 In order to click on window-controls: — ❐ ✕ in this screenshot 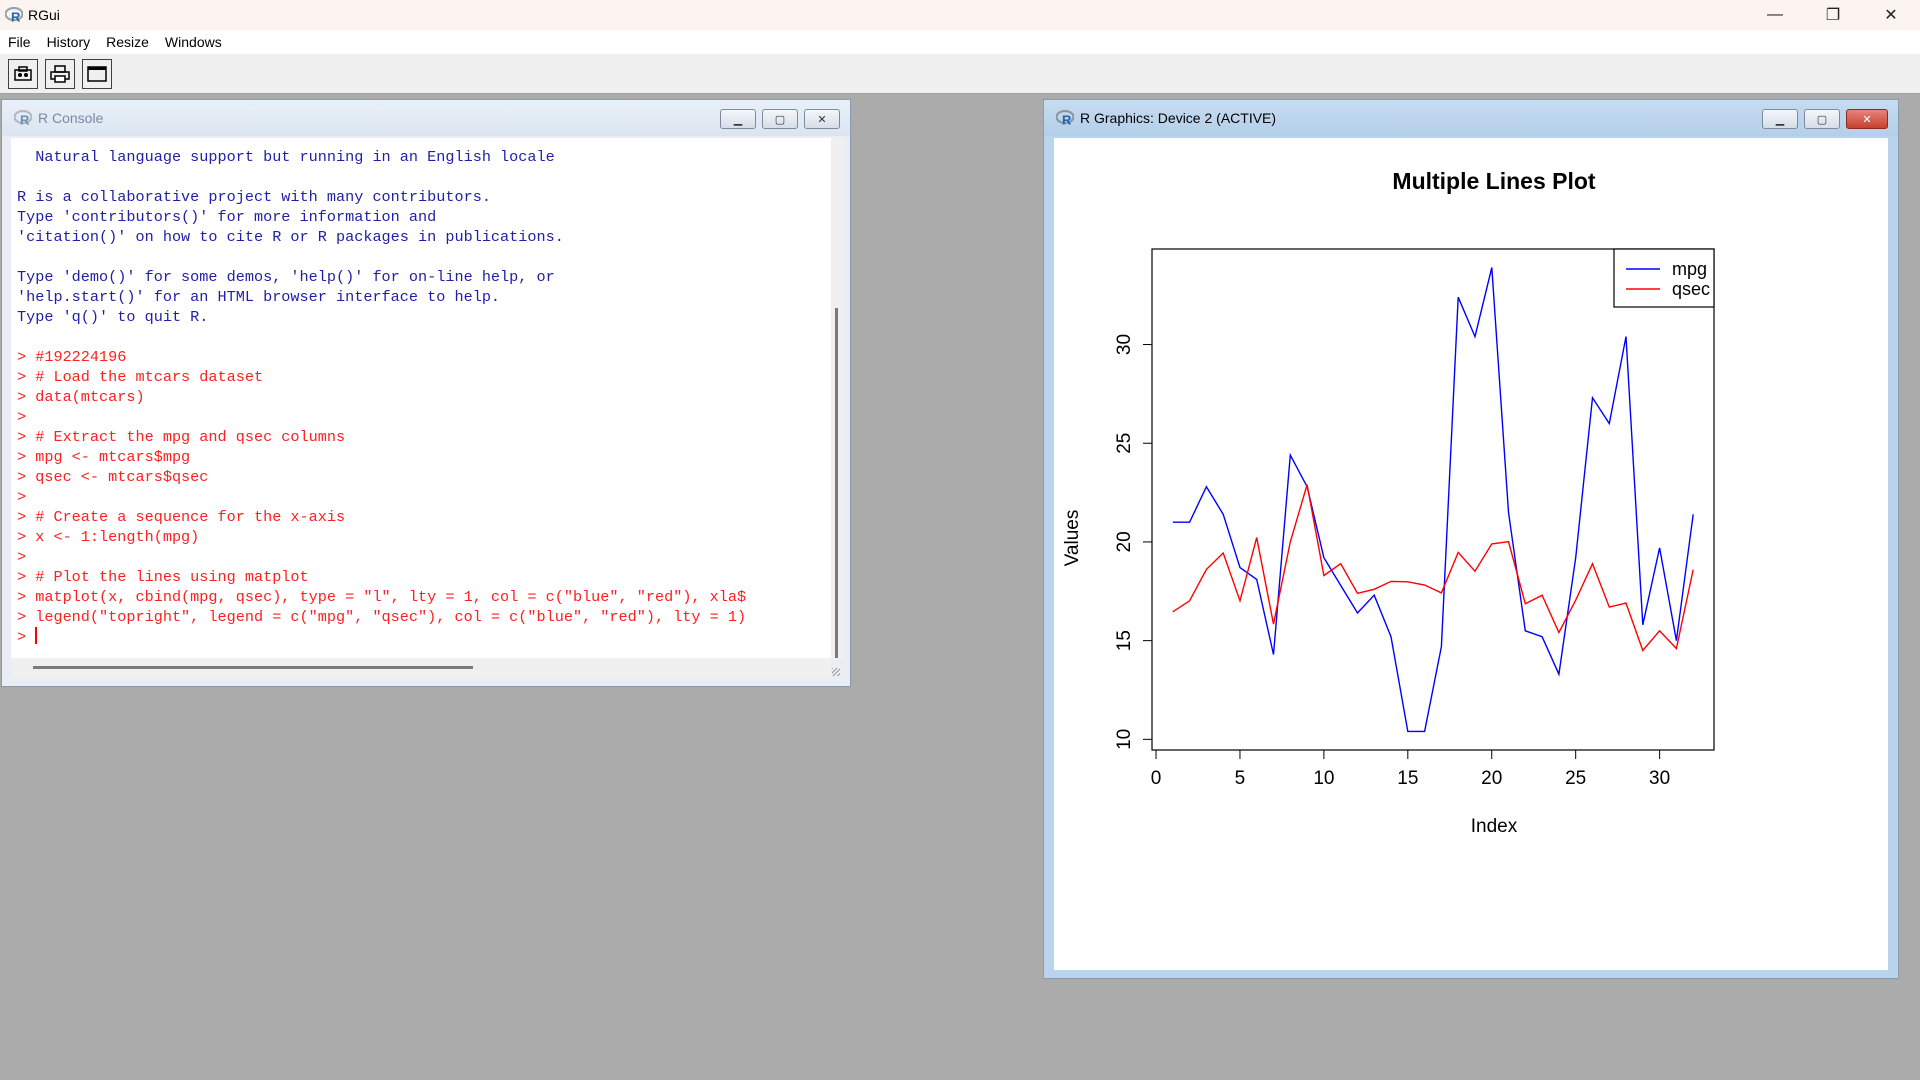, I will do `click(1833, 15)`.